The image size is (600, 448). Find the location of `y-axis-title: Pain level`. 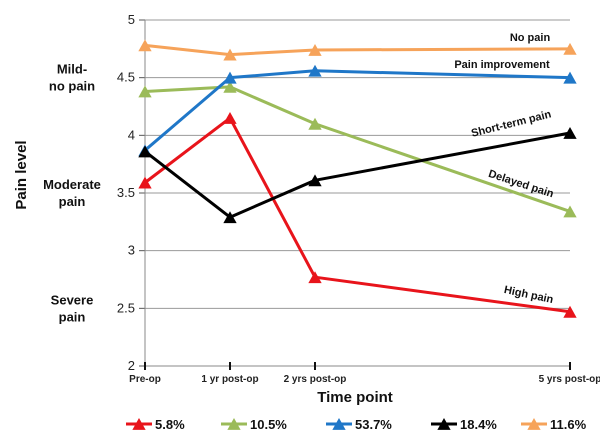

y-axis-title: Pain level is located at coordinates (21, 174).